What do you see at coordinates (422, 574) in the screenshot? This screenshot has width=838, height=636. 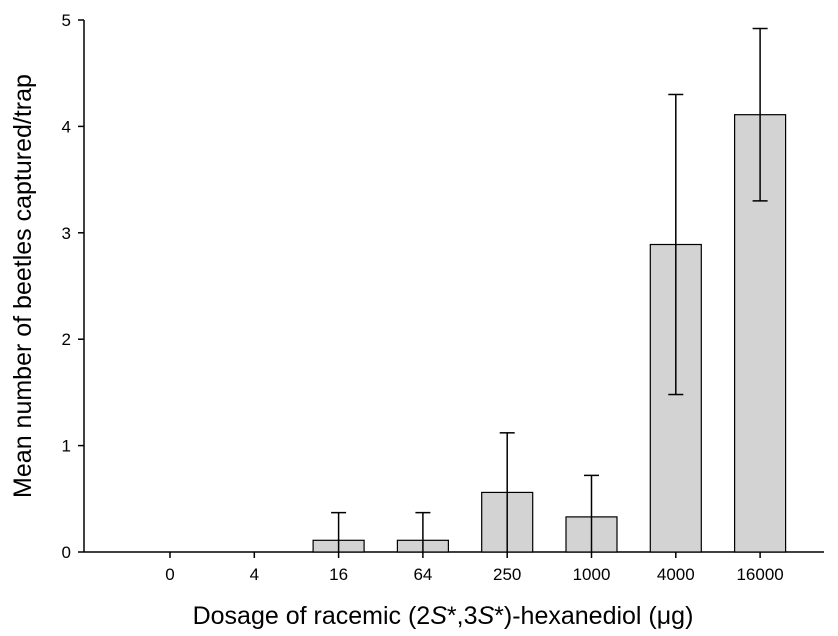 I see `x-tick-label: 64` at bounding box center [422, 574].